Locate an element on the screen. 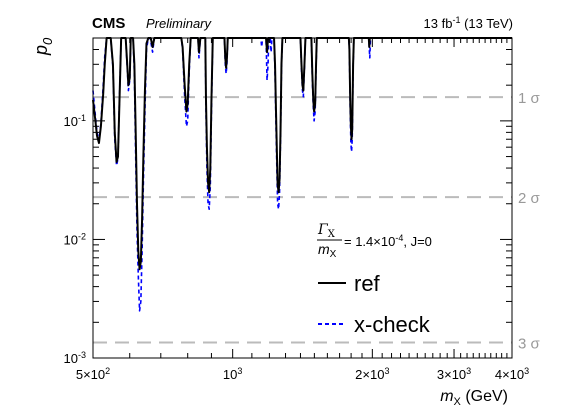 The width and height of the screenshot is (567, 407). width-symbol: Γ is located at coordinates (323, 230).